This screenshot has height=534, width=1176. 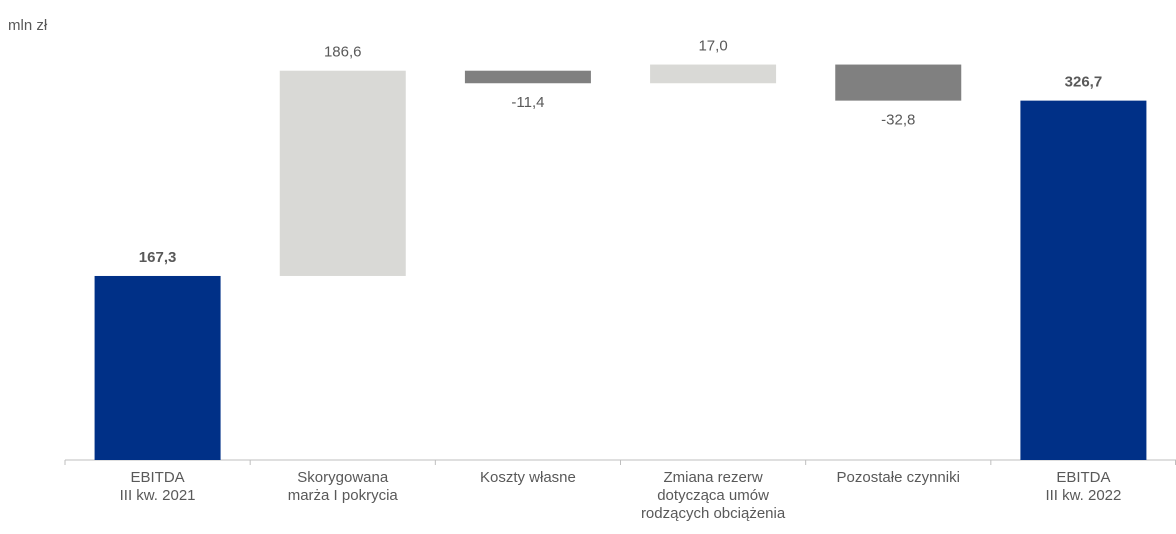 I want to click on x-tick-label: EBITDA III kw. 2021, so click(x=158, y=486).